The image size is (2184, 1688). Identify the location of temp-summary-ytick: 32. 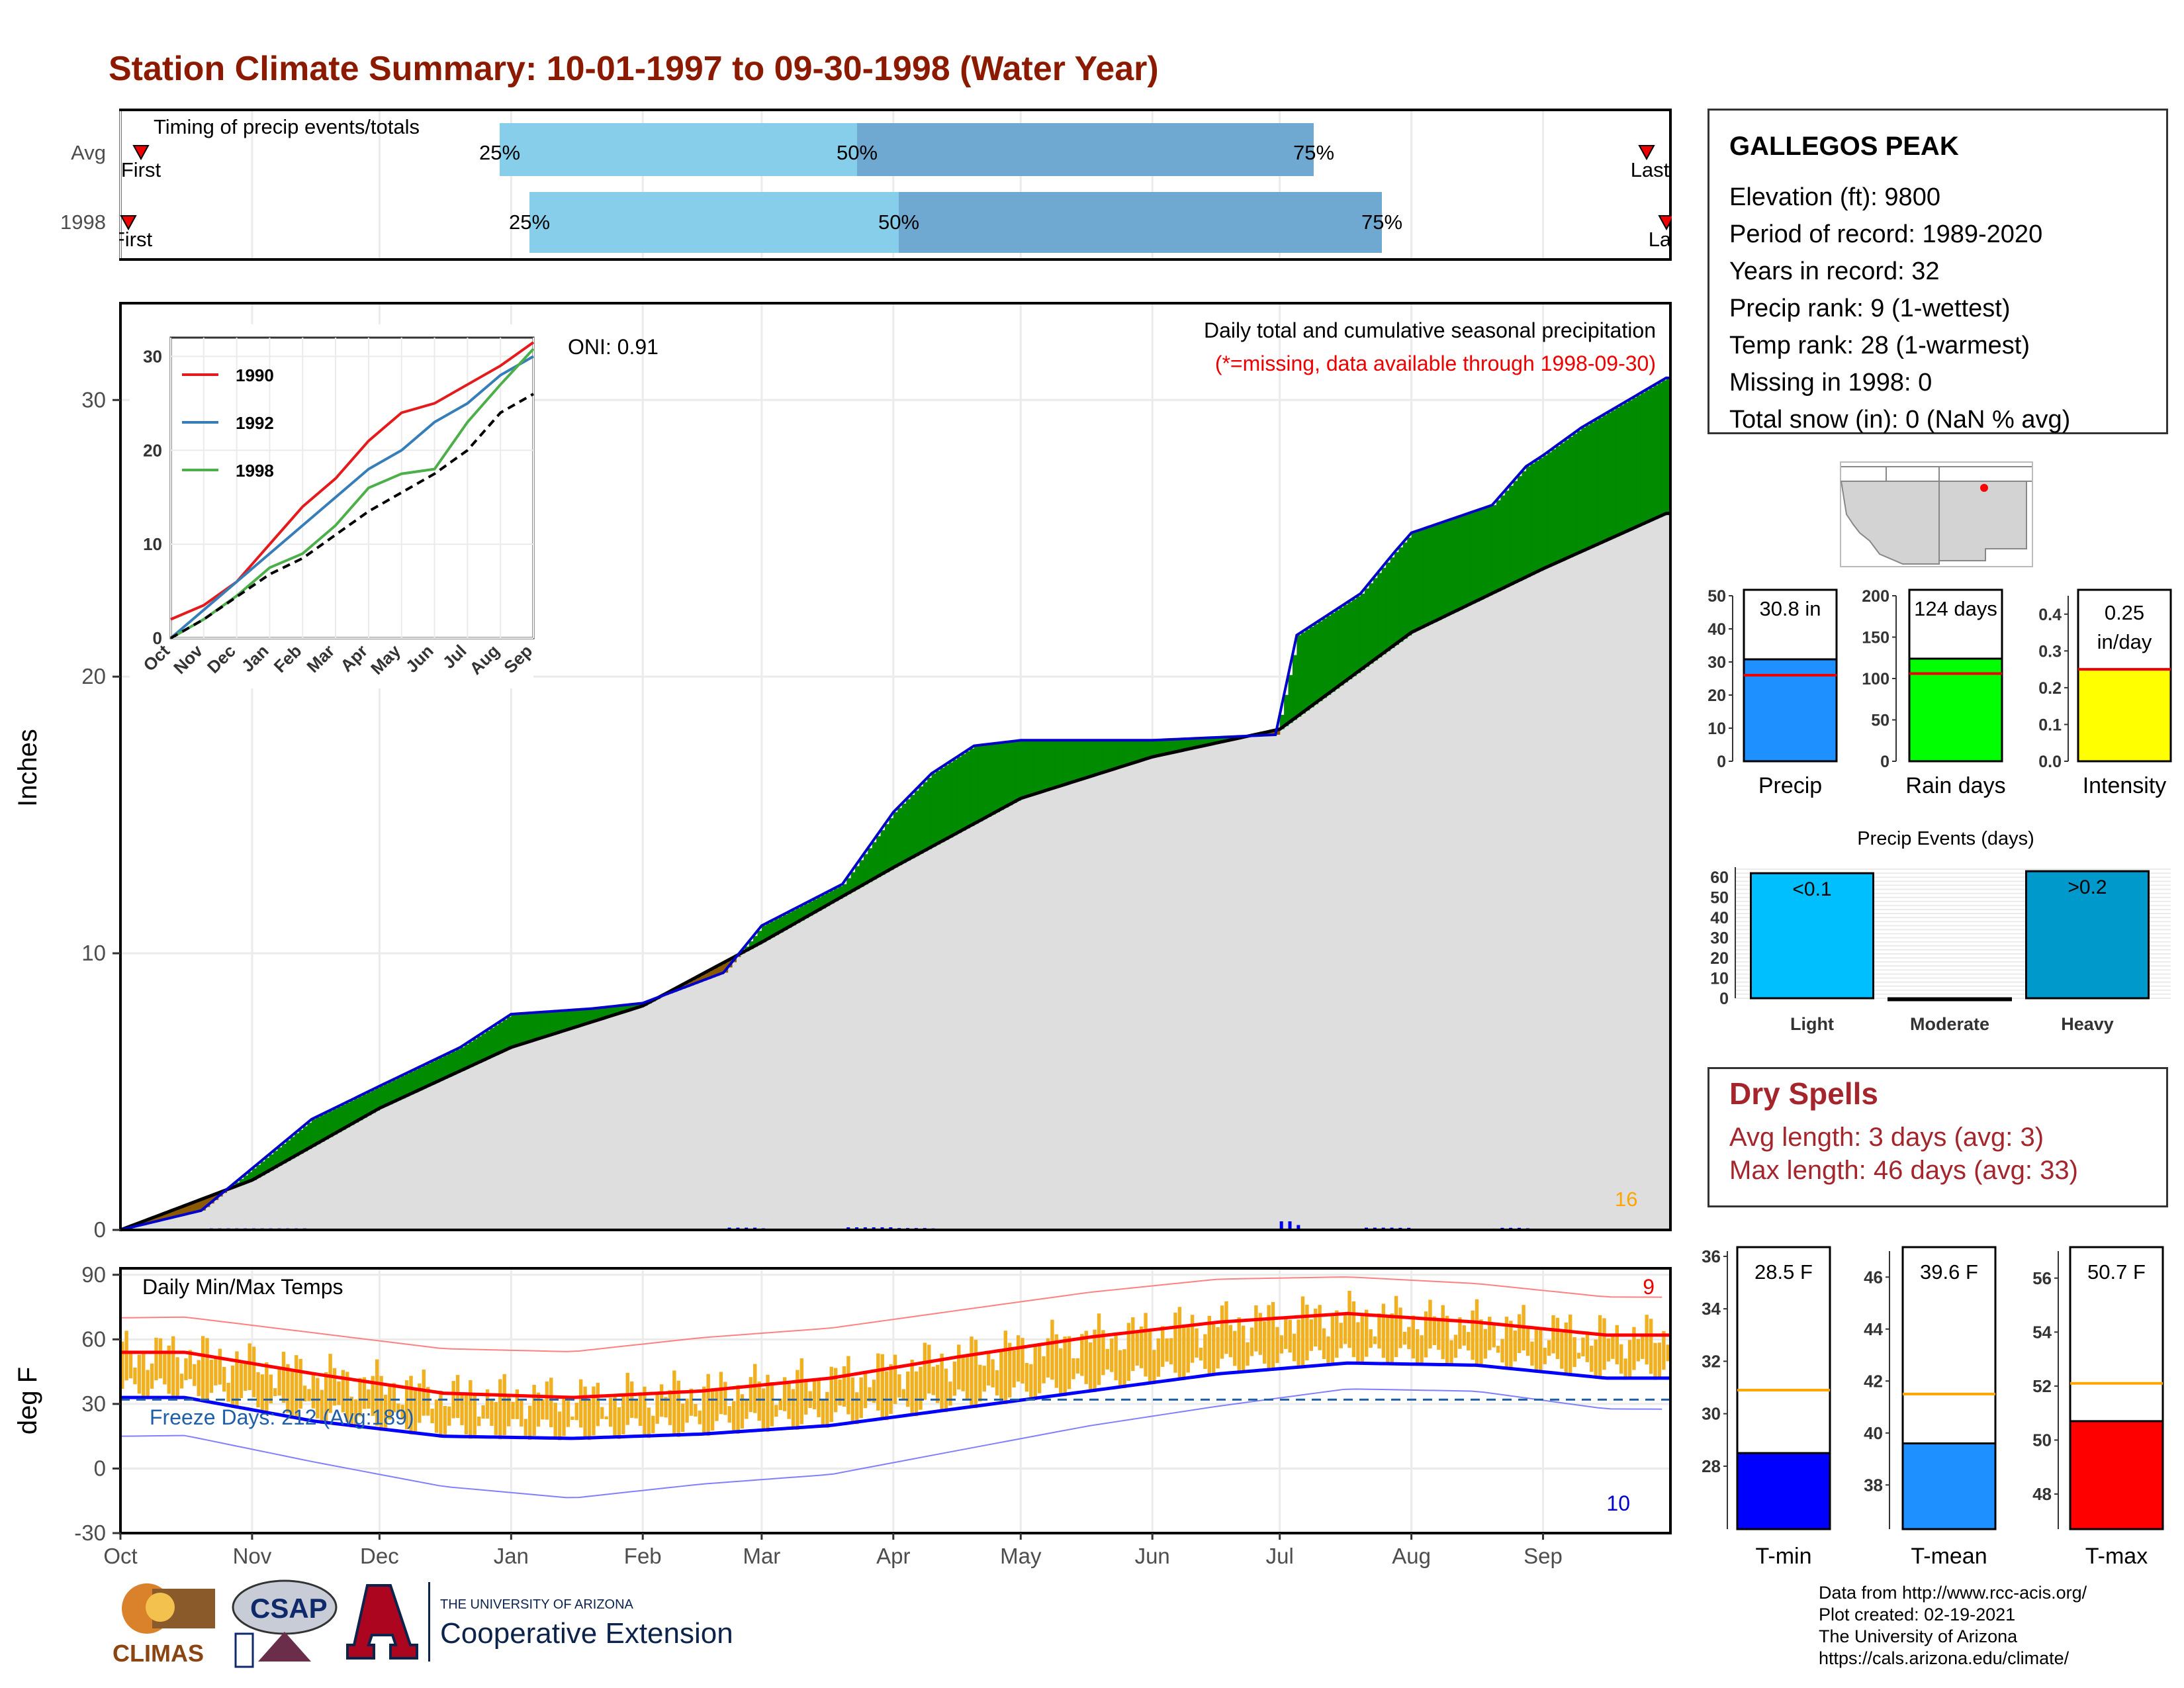
(1712, 1361).